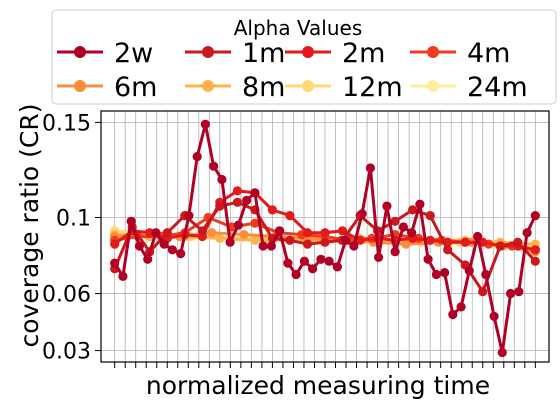 The image size is (560, 410). Describe the element at coordinates (372, 87) in the screenshot. I see `legend-label: 12m` at that location.